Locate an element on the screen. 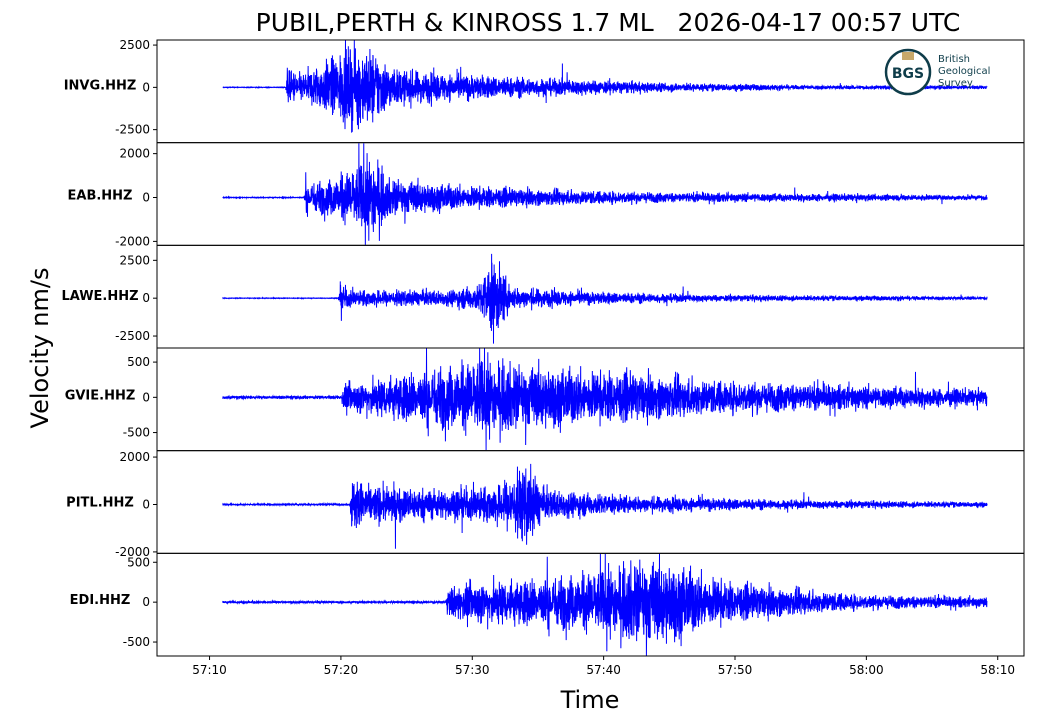 The width and height of the screenshot is (1046, 727). trace-panel-lawe: 2500 0 -2500 LAWE.HHZ is located at coordinates (543, 296).